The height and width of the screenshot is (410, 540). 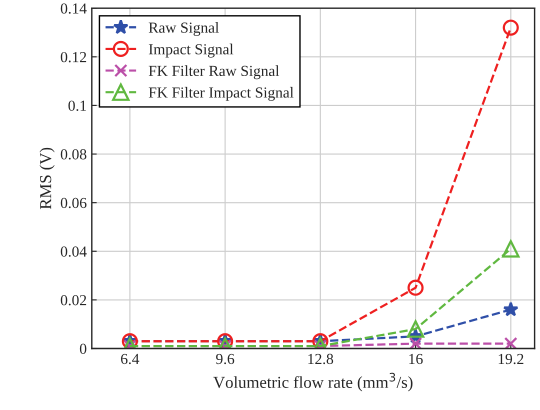 I want to click on y-tick-label: 0.02, so click(x=73, y=300).